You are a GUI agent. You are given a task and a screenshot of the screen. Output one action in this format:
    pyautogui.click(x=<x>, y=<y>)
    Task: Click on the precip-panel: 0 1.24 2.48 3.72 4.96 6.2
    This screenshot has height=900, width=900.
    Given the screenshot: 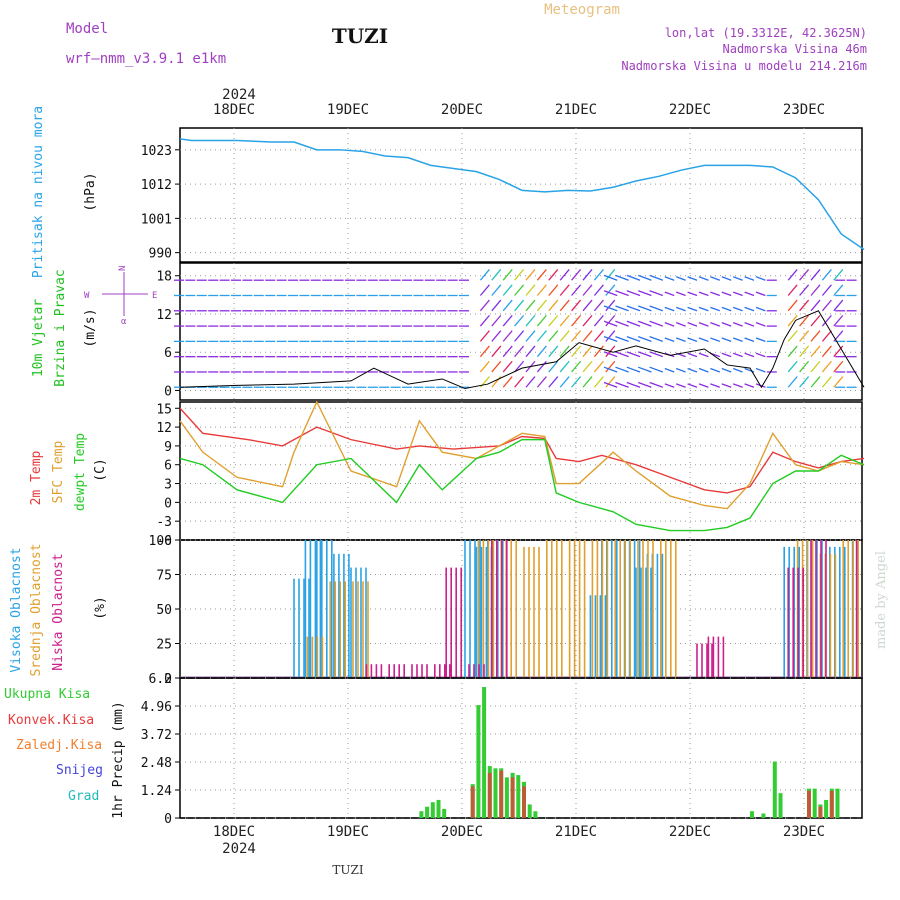 What is the action you would take?
    pyautogui.click(x=502, y=749)
    